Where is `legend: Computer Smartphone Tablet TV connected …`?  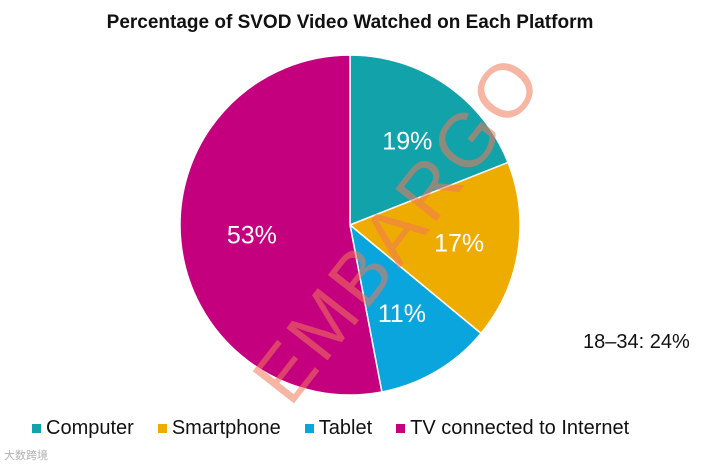 legend: Computer Smartphone Tablet TV connected … is located at coordinates (342, 428).